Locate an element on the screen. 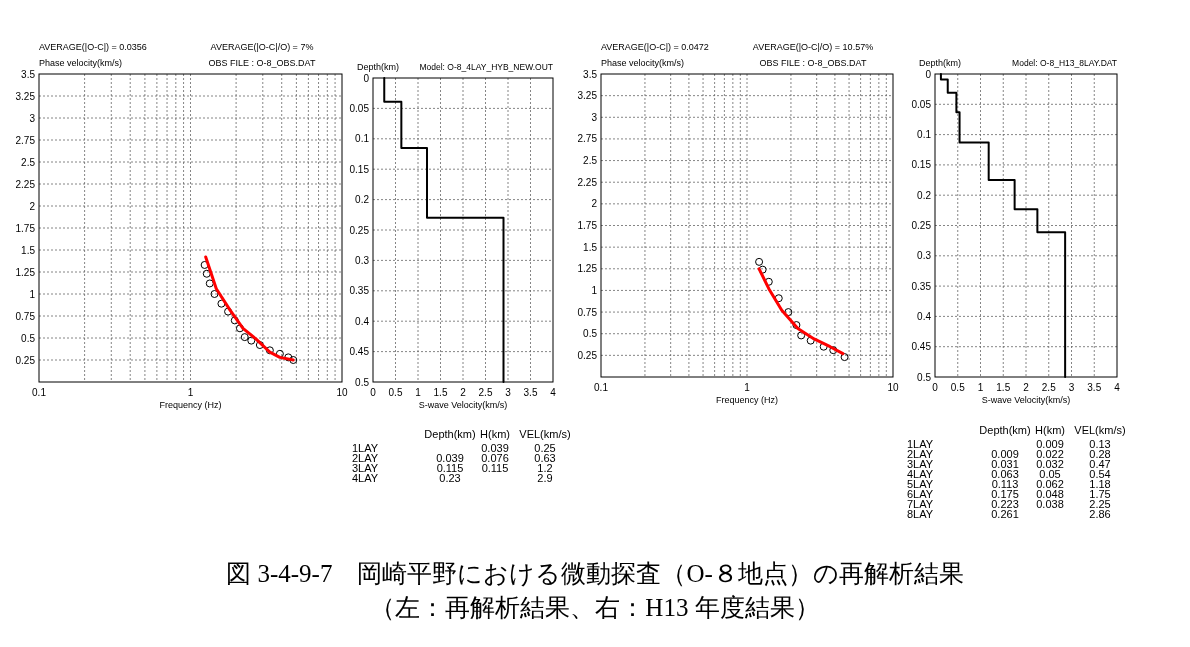 This screenshot has width=1190, height=647. text: （左：再解析結果、右：H13 年度結果） is located at coordinates (595, 607).